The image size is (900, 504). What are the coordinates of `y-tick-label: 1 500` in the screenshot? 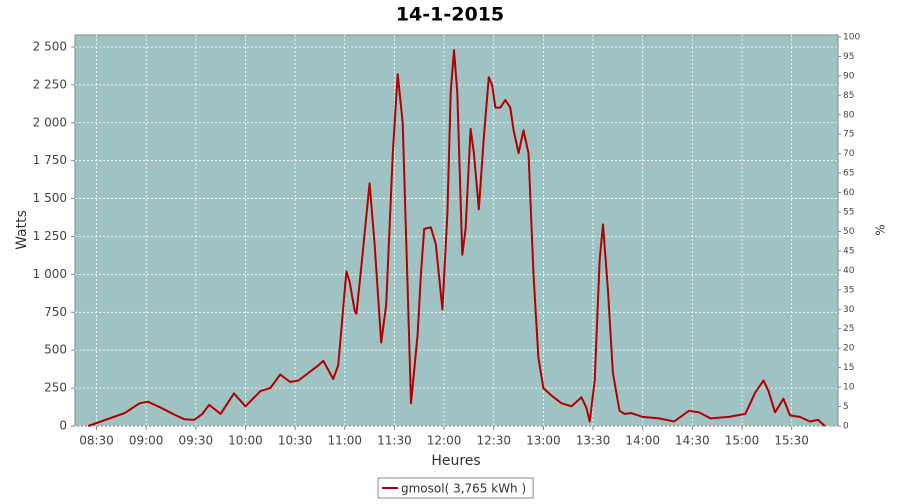 It's located at (50, 198).